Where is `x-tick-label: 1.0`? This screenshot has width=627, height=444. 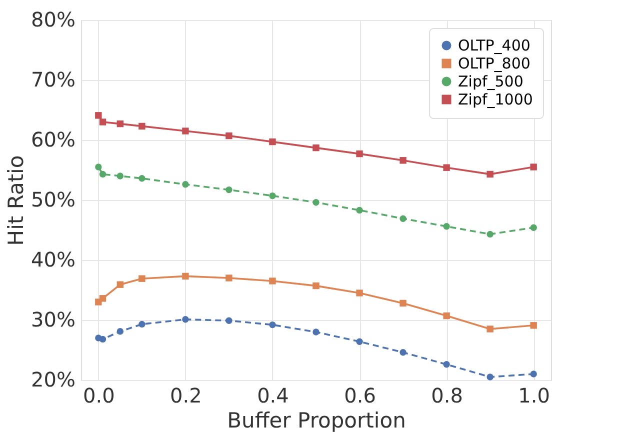 x-tick-label: 1.0 is located at coordinates (534, 396).